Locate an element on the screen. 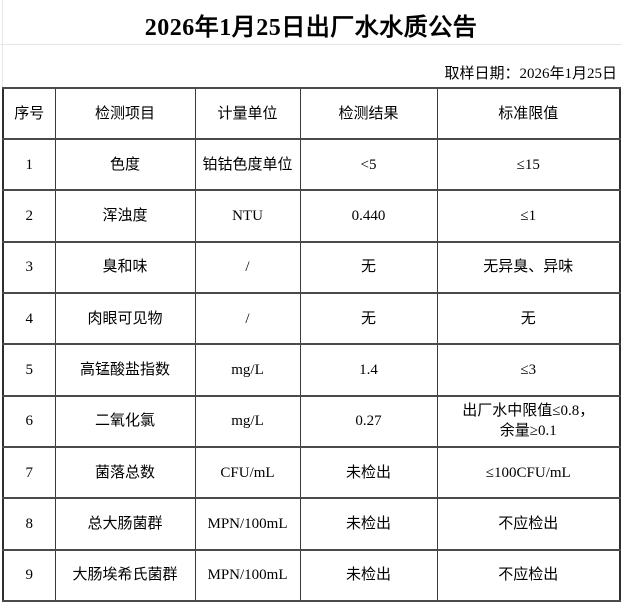  table-cell: 无异臭、异味 is located at coordinates (528, 267).